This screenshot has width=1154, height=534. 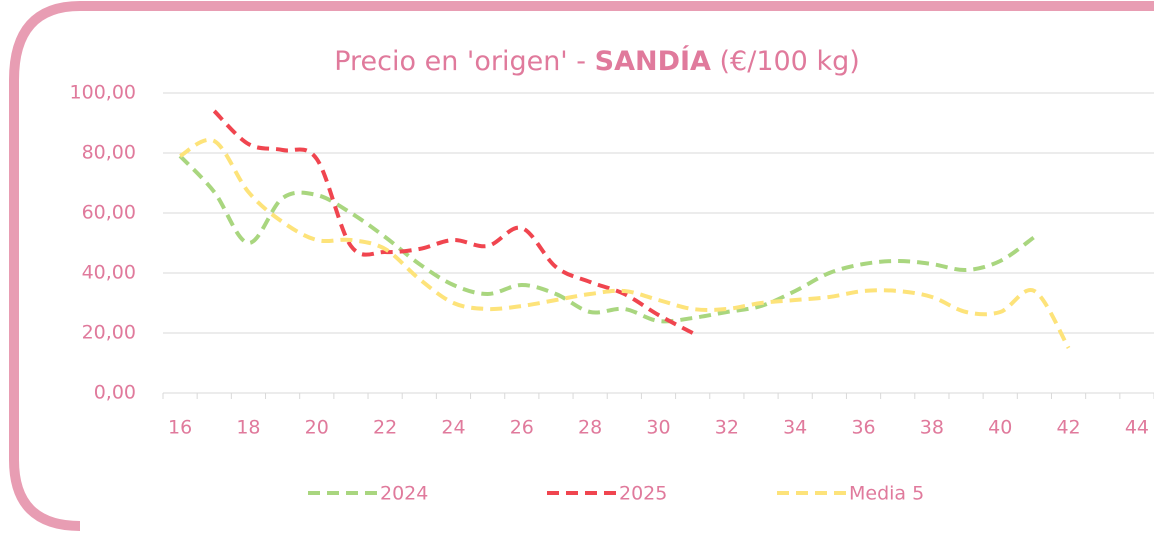 I want to click on legend-label: 2025, so click(x=643, y=494).